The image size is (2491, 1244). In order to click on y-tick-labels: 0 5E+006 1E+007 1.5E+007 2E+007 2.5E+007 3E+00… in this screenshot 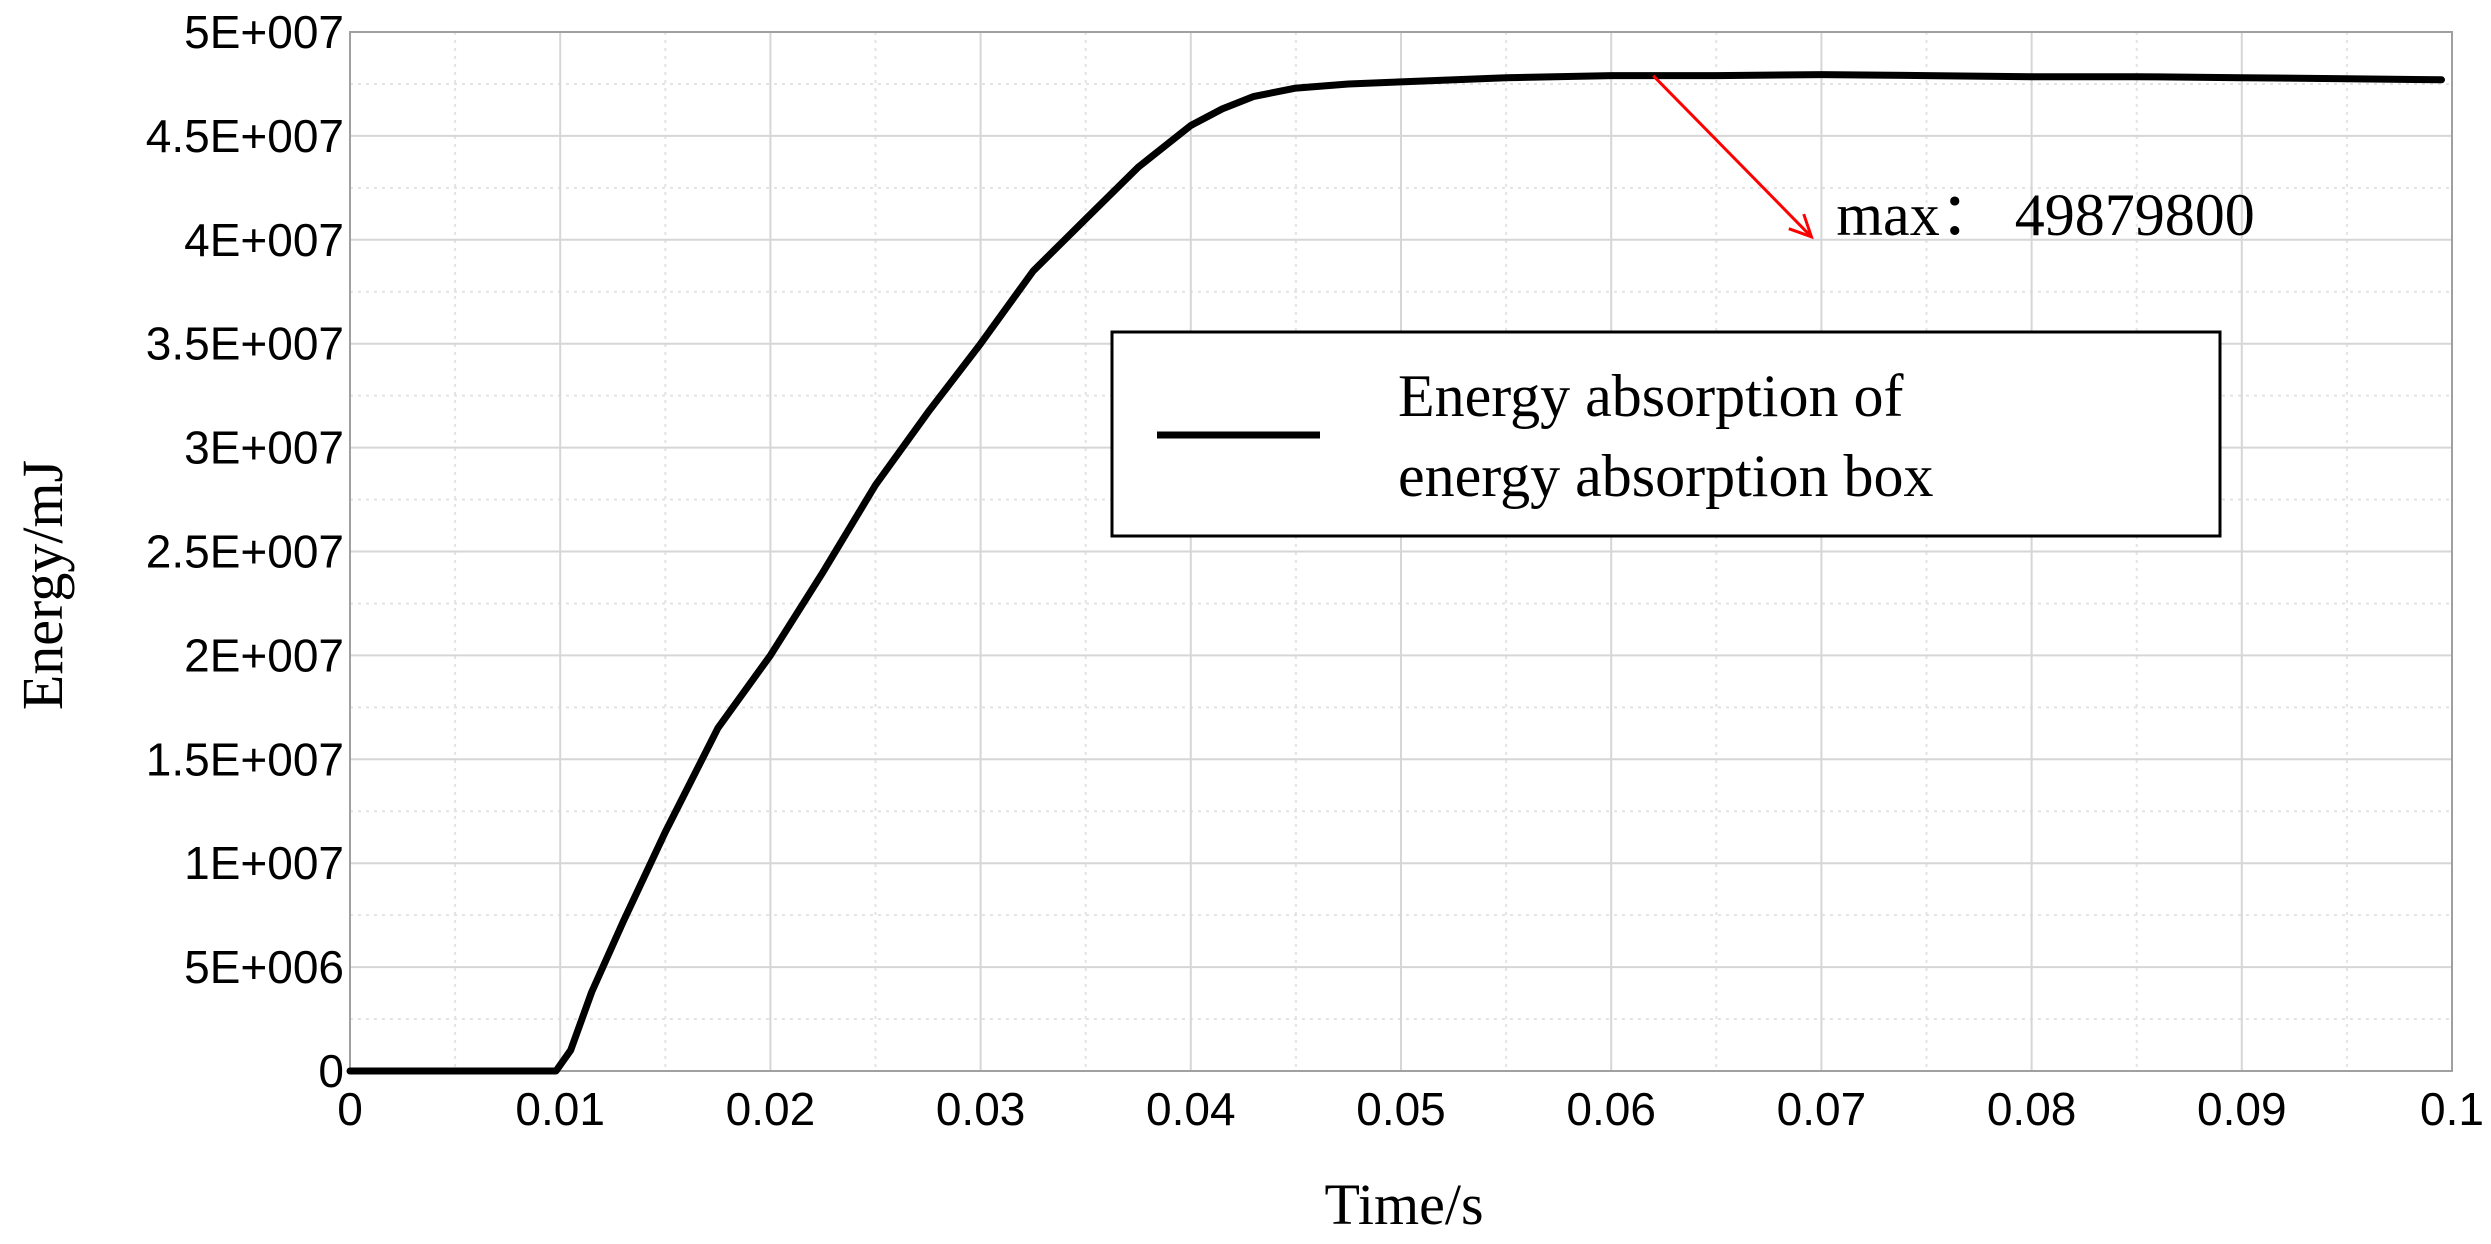, I will do `click(245, 551)`.